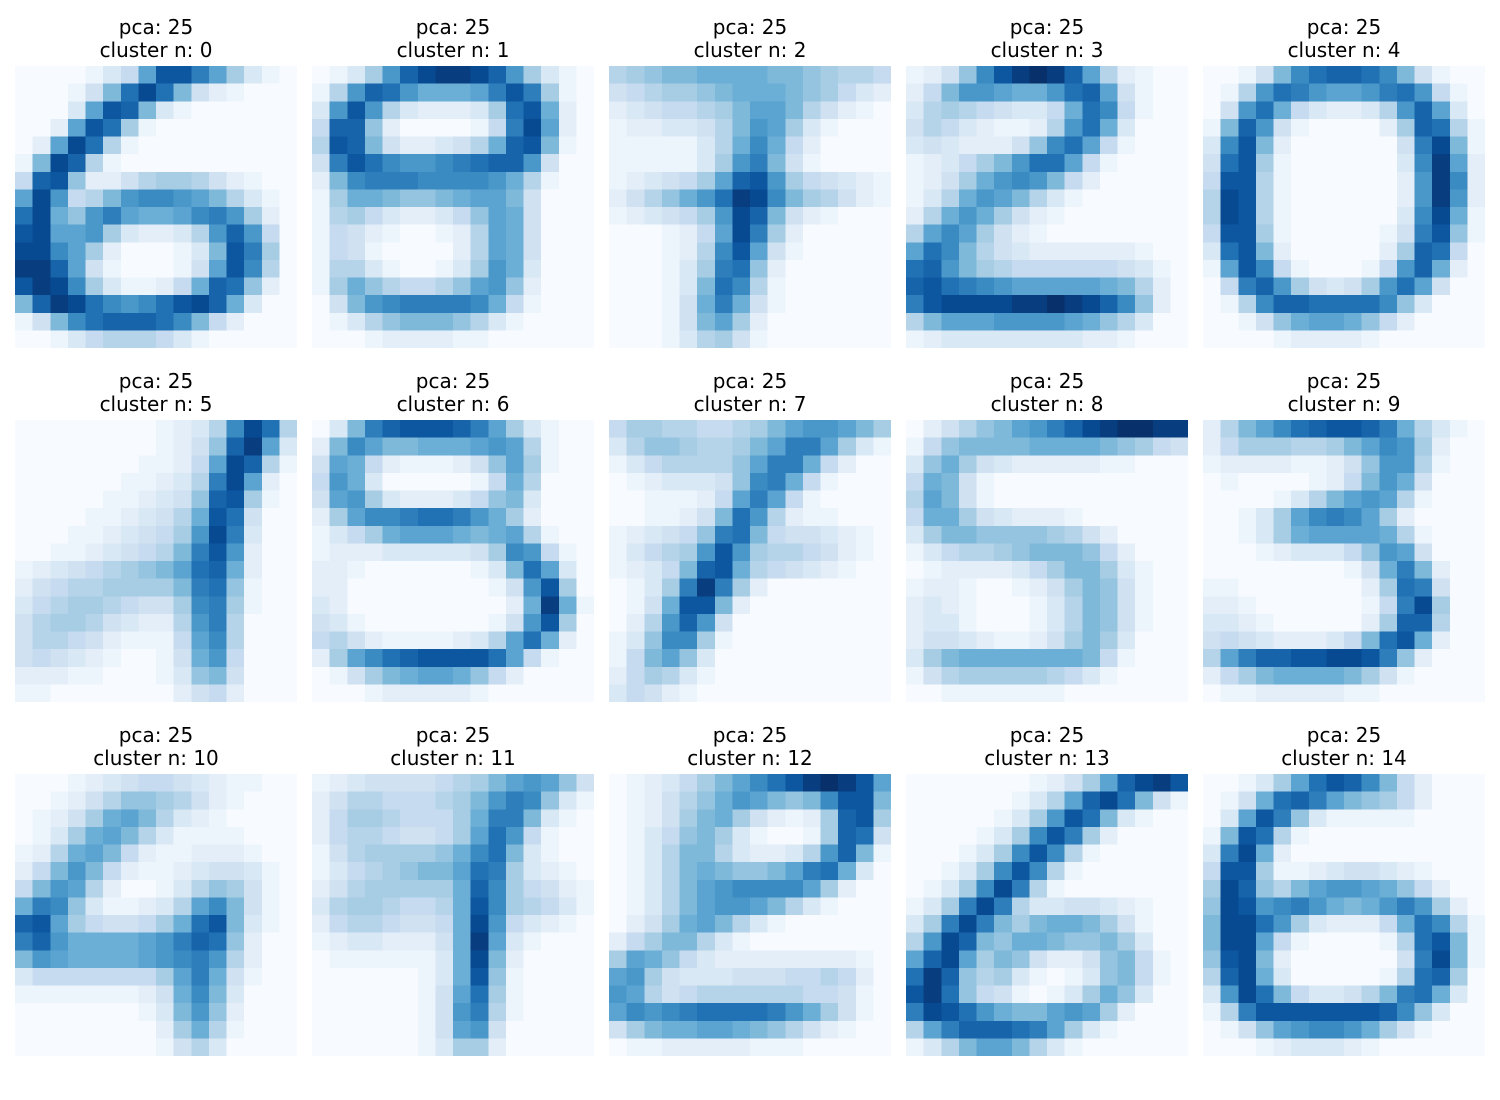 The height and width of the screenshot is (1100, 1500). What do you see at coordinates (1344, 393) in the screenshot?
I see `panel-title: pca: 25 cluster n: 9` at bounding box center [1344, 393].